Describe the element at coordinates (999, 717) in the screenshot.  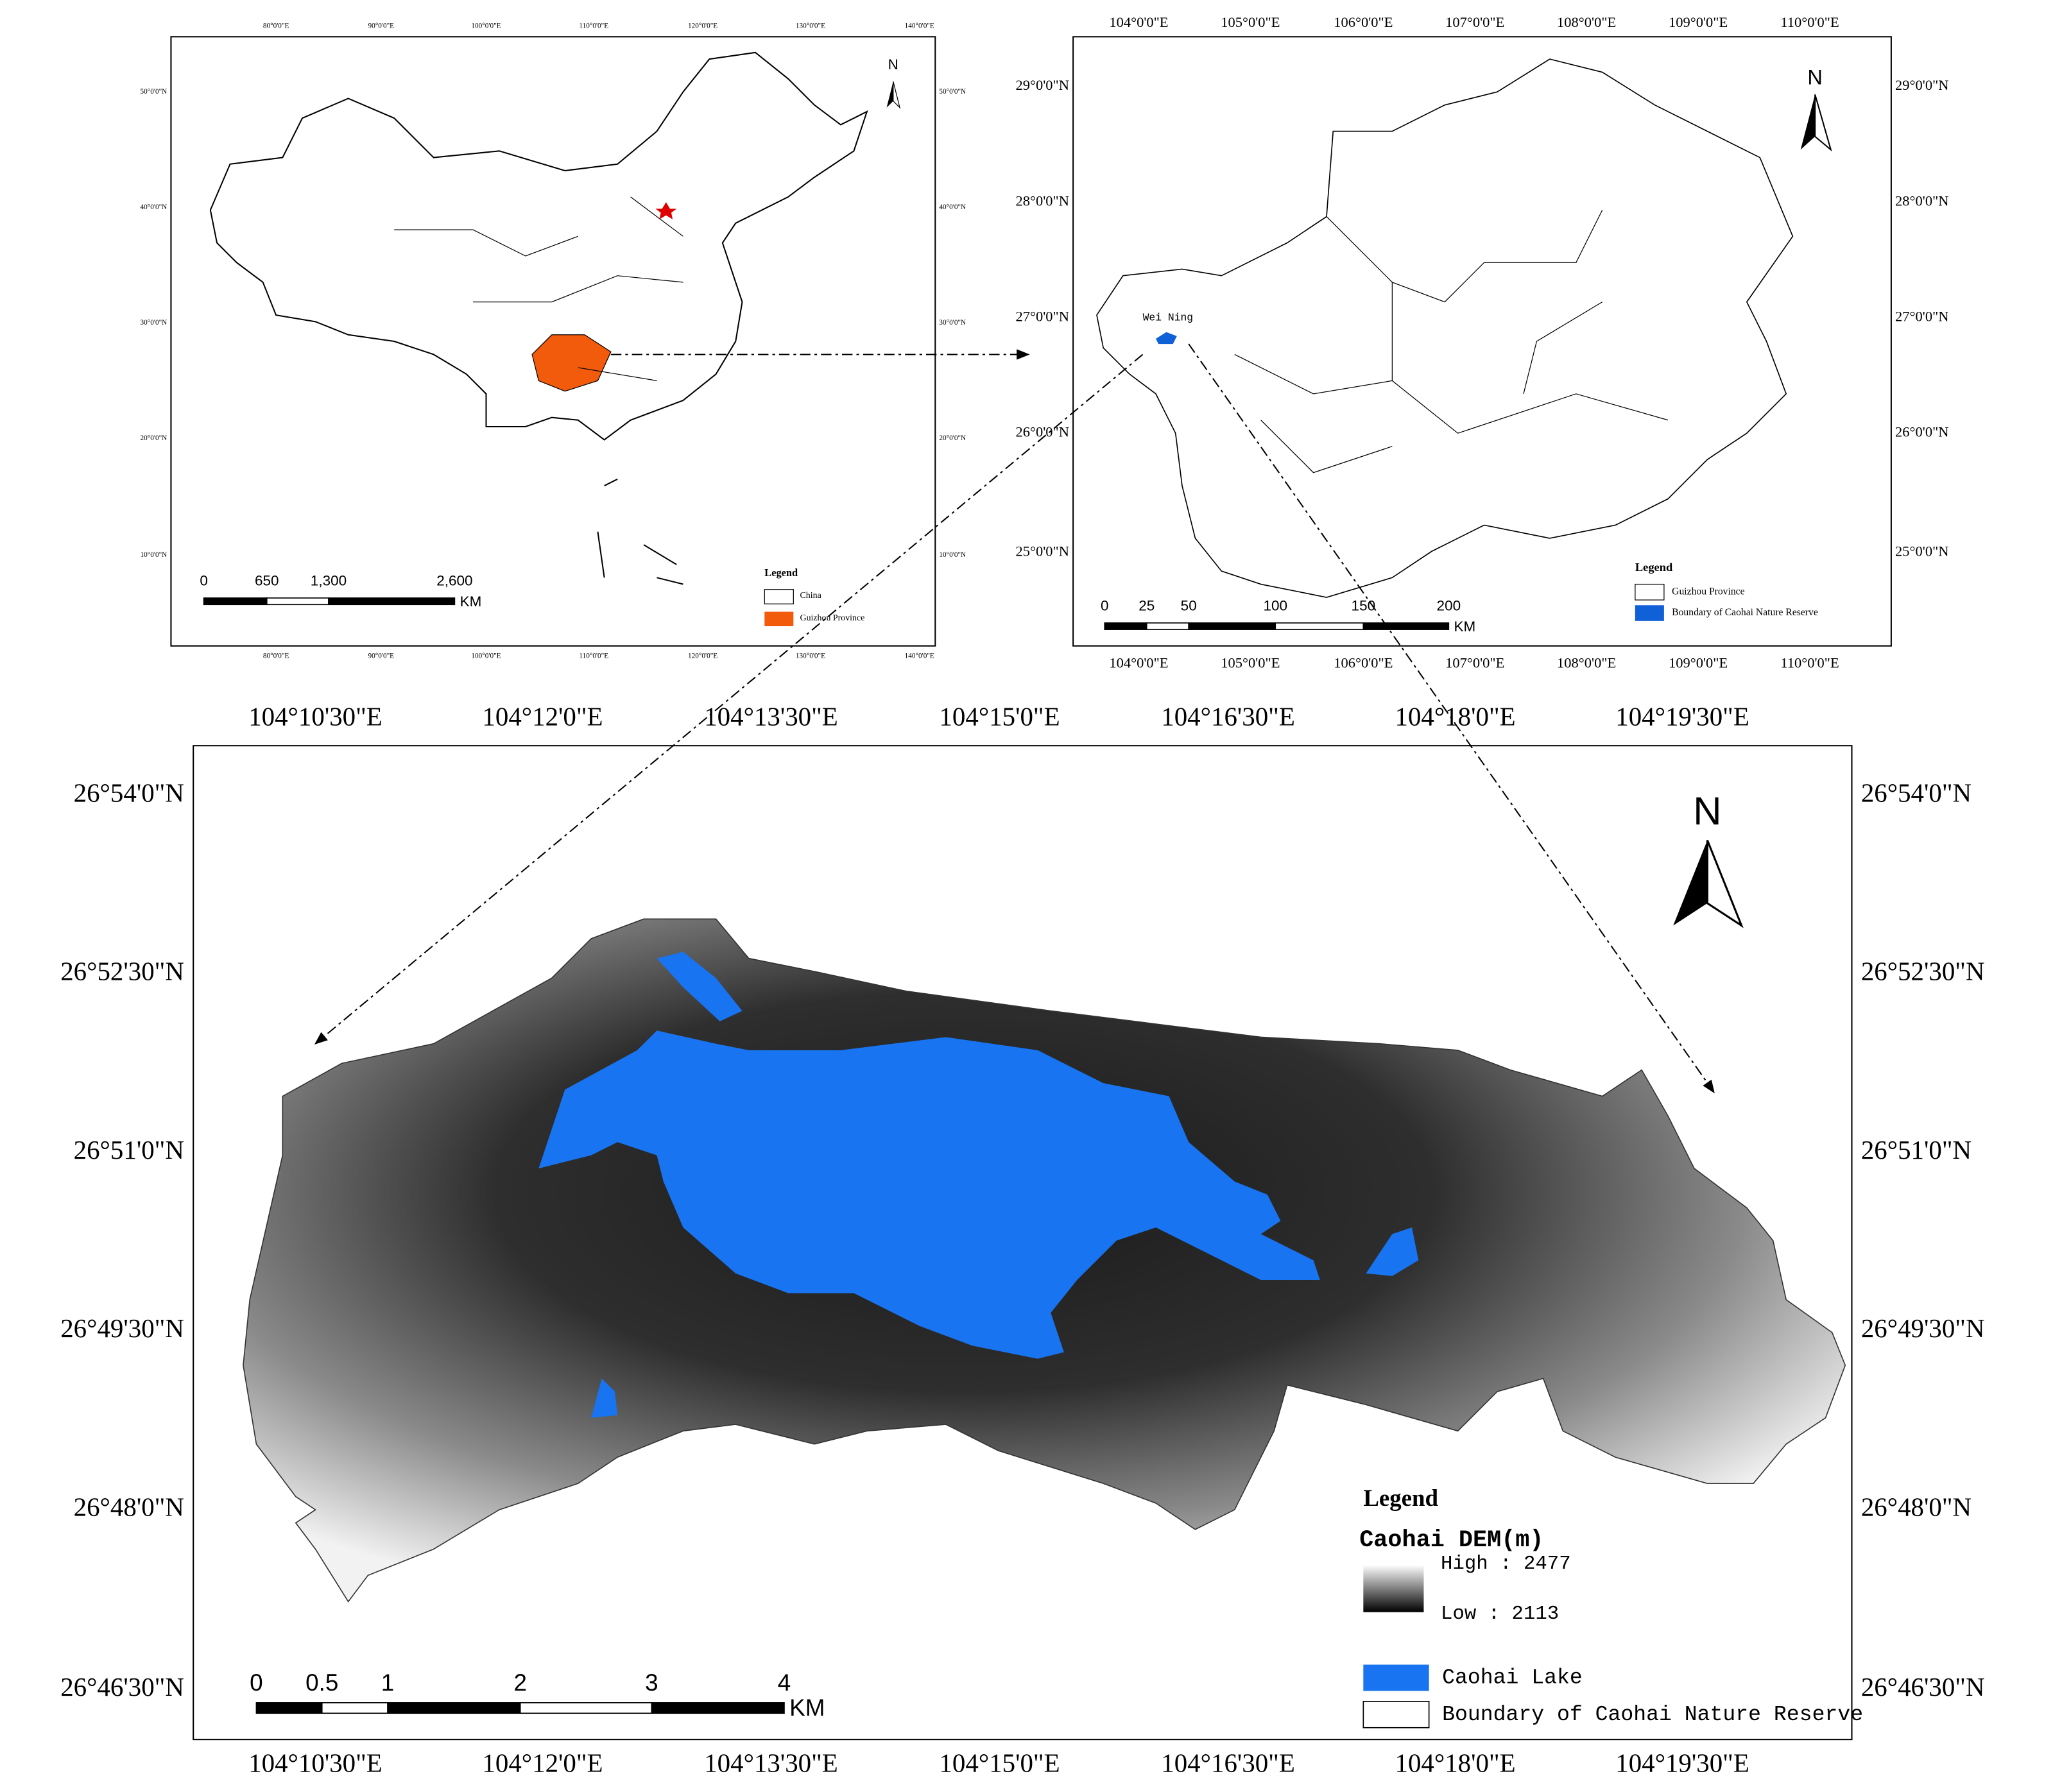
I see `top-tick-label: 104°15'0"E` at that location.